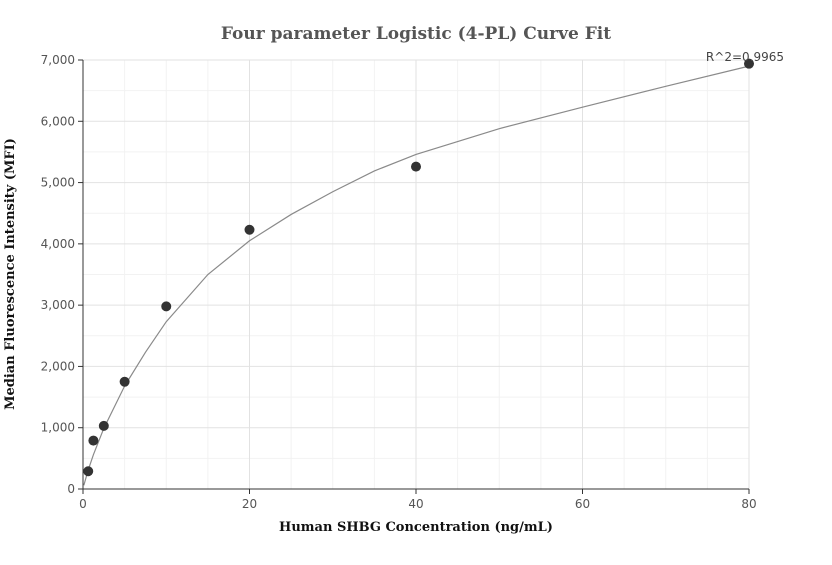 This screenshot has width=832, height=565. I want to click on y-tick-label: 3,000, so click(58, 305).